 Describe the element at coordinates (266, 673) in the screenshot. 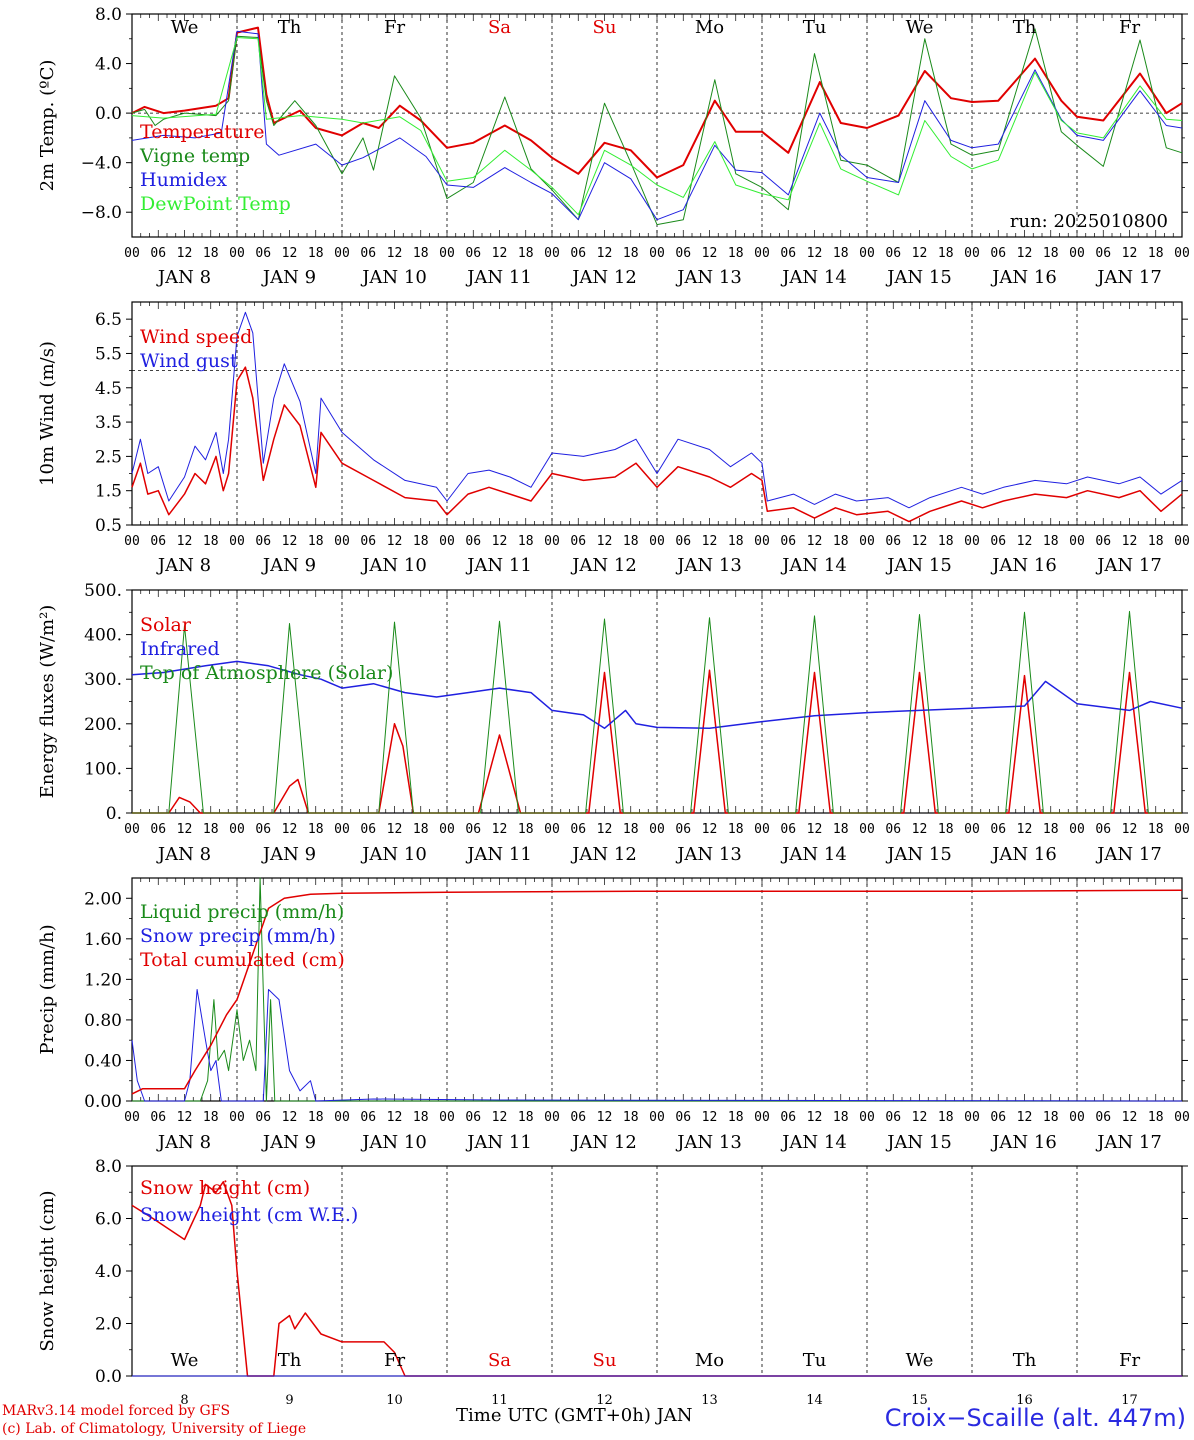

I see `legend-entry: Top of Atmosphere (Solar)` at that location.